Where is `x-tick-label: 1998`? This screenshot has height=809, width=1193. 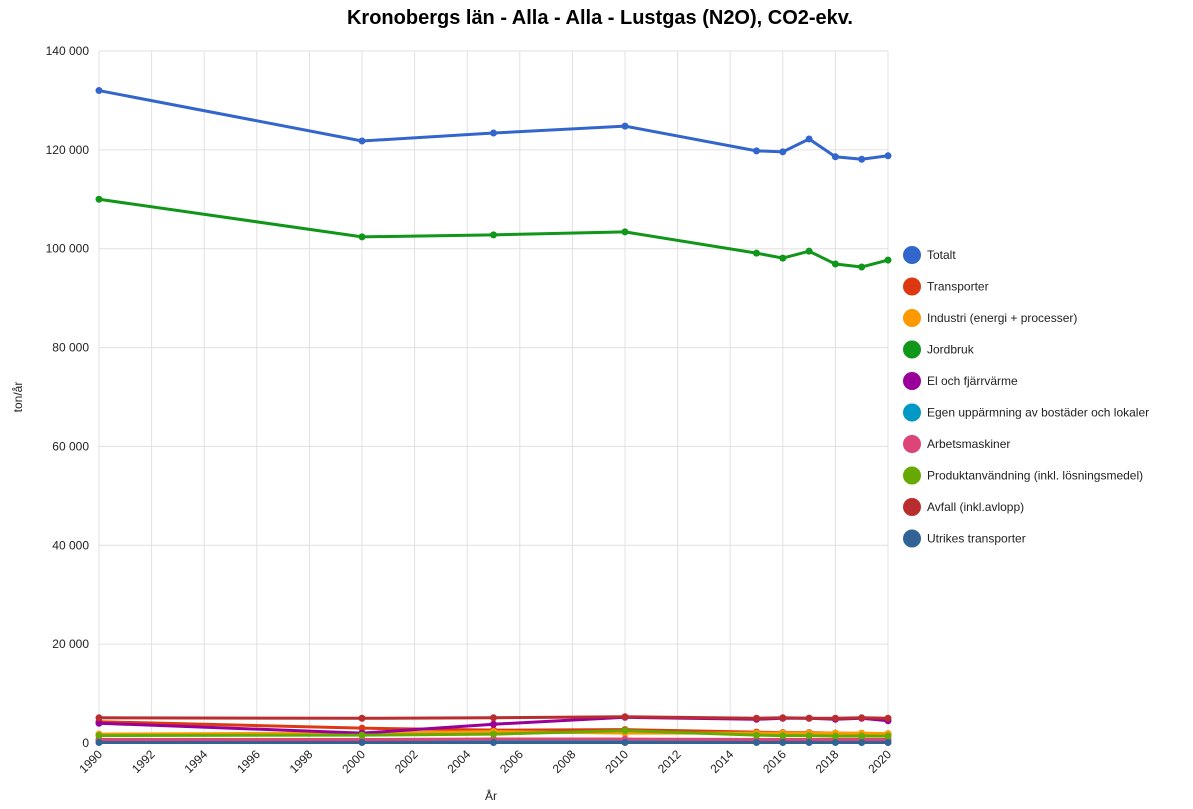
x-tick-label: 1998 is located at coordinates (301, 761).